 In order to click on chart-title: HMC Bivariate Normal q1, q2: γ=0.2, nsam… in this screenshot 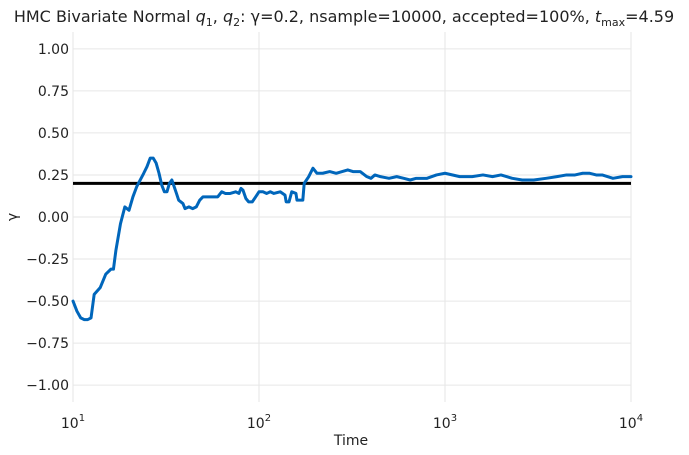, I will do `click(344, 18)`.